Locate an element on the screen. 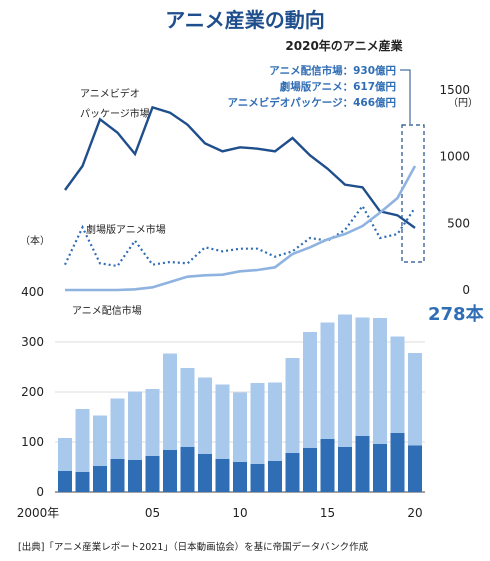 The image size is (490, 561). callout-theater: 劇場版アニメ：617億円 is located at coordinates (338, 86).